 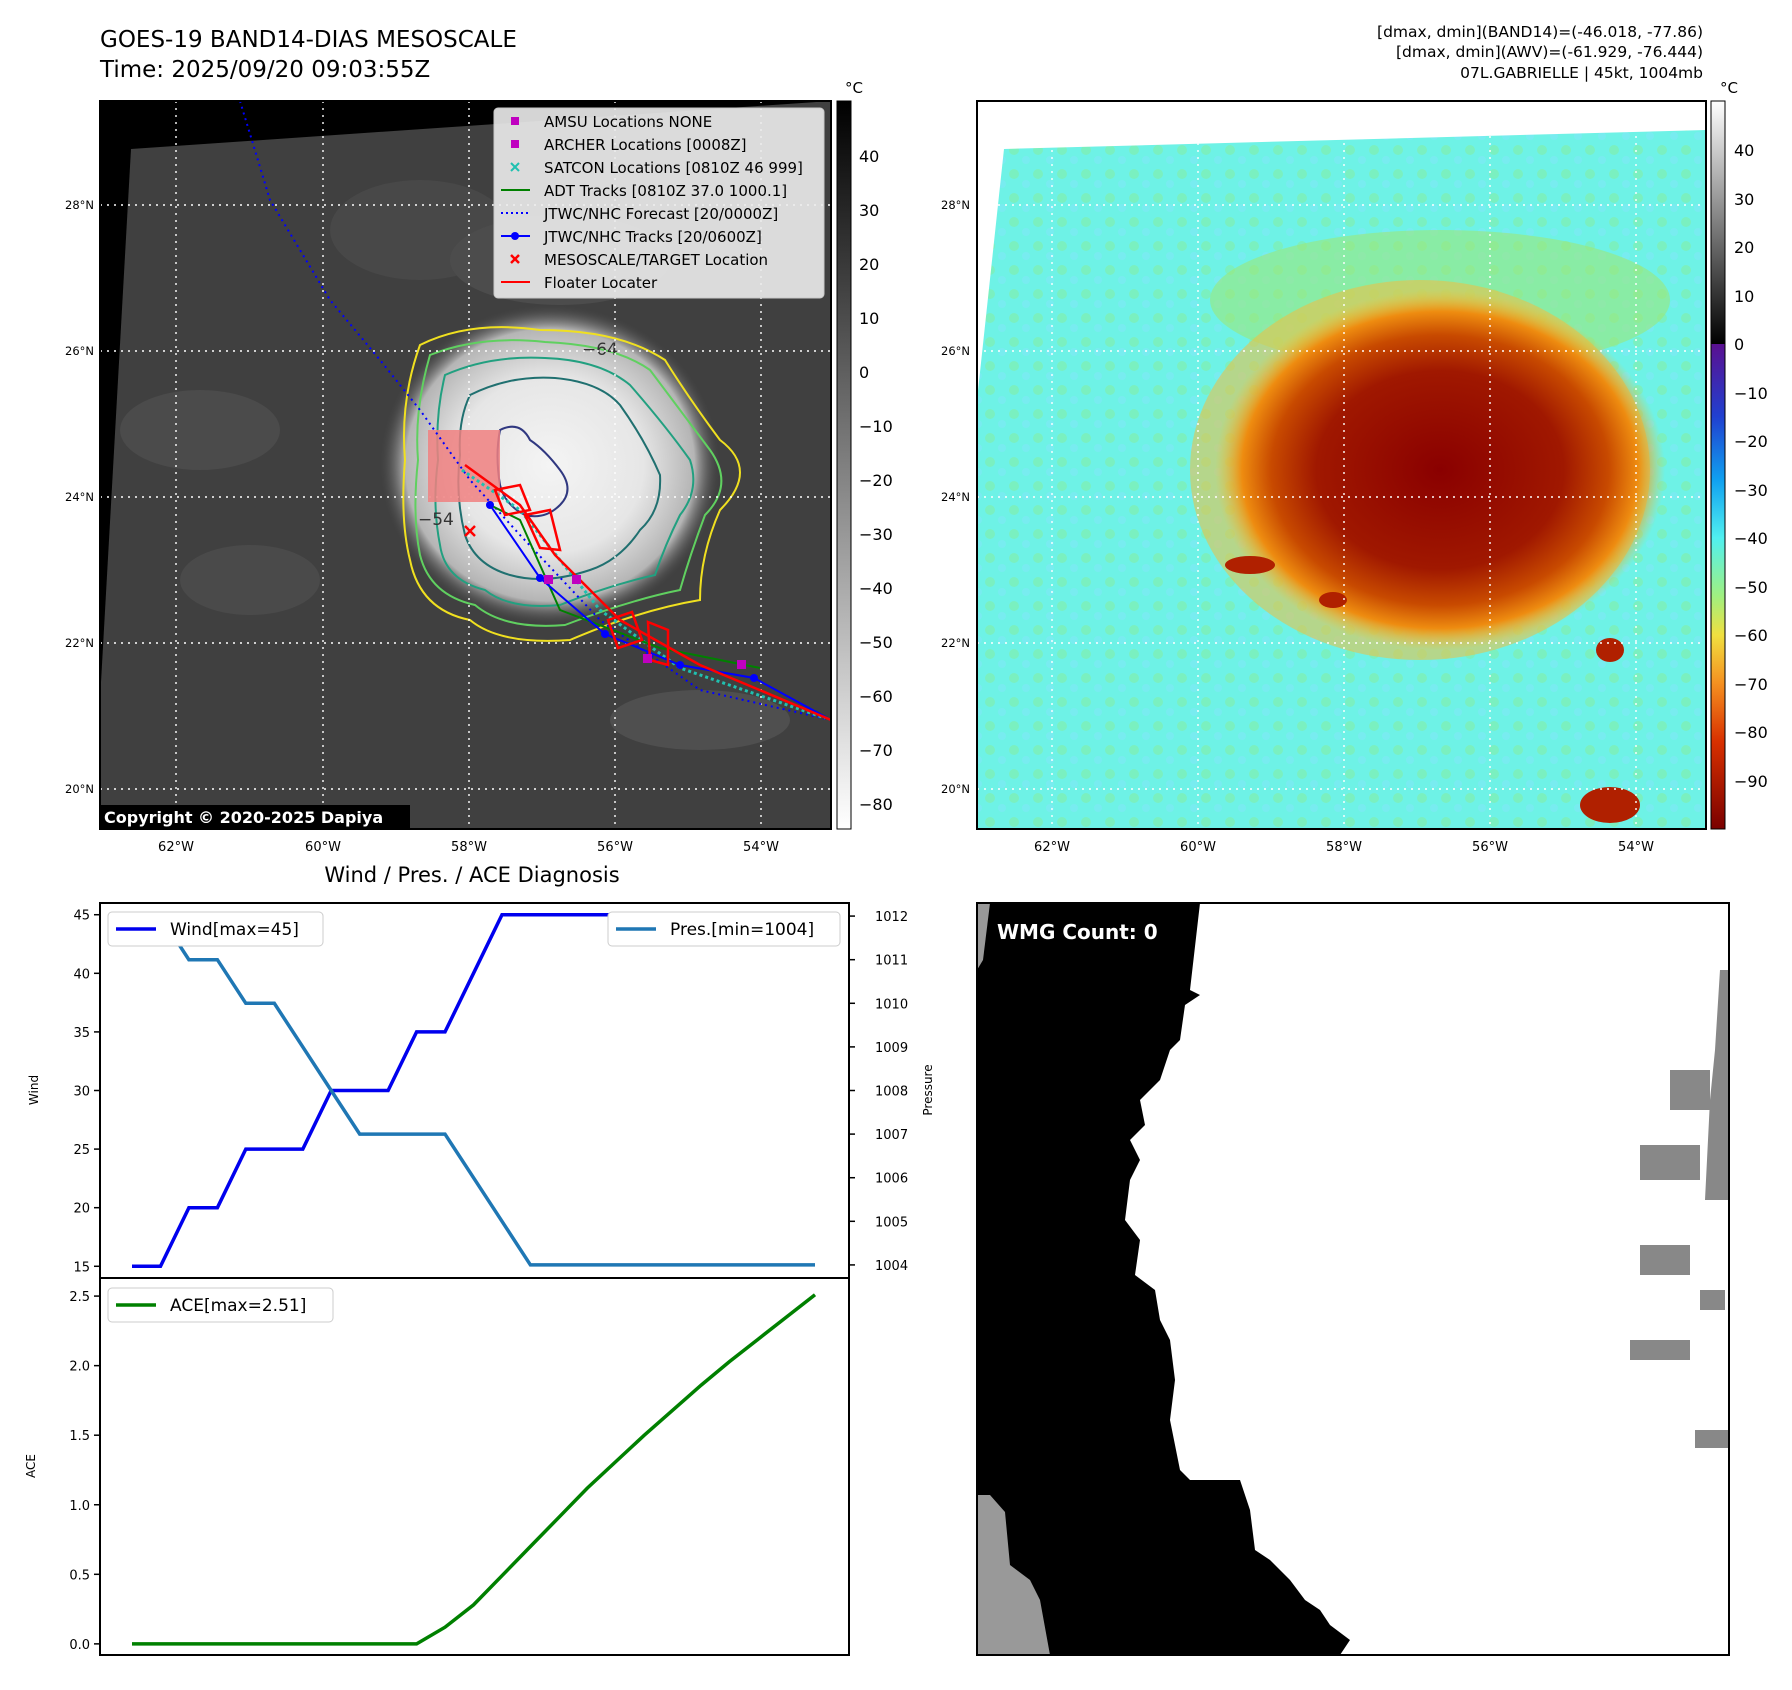 What do you see at coordinates (652, 237) in the screenshot?
I see `legend-label-tracks: JTWC/NHC Tracks [20/0600Z]` at bounding box center [652, 237].